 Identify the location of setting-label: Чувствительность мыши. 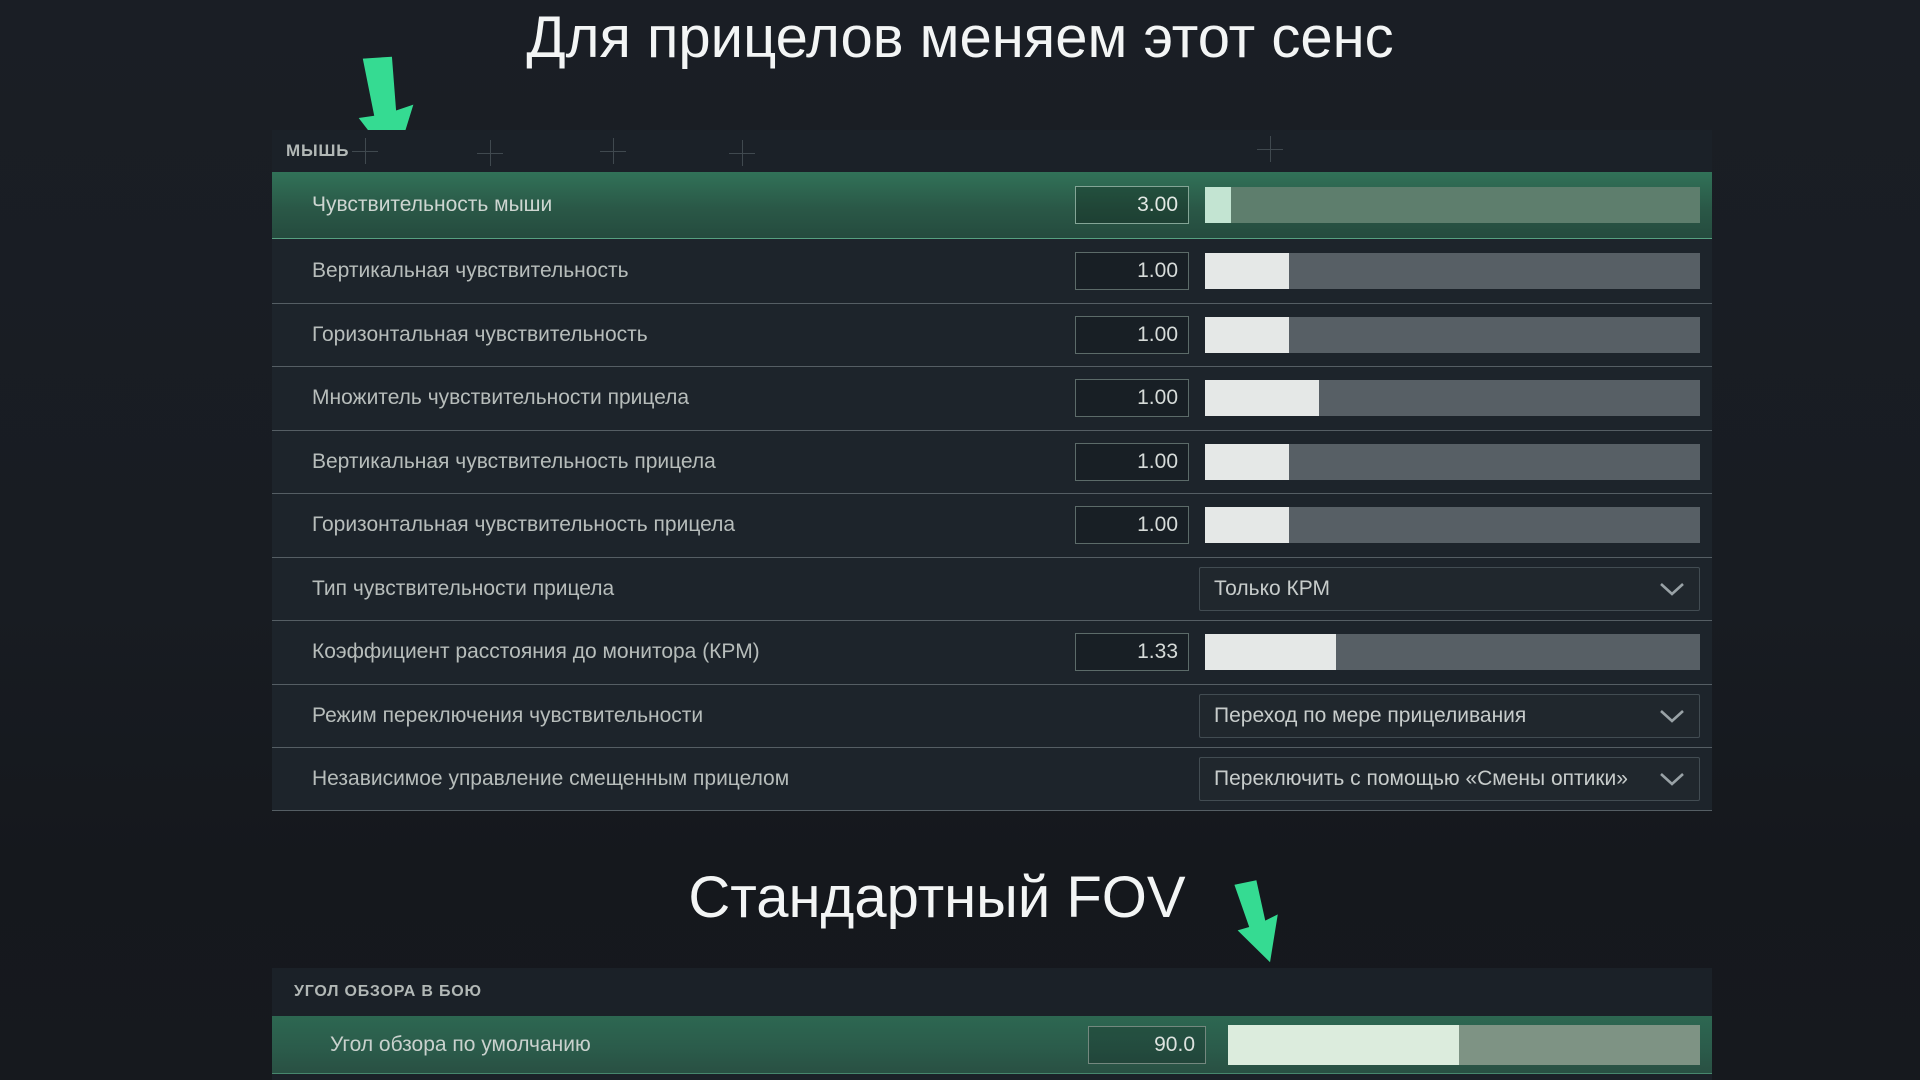
(432, 204).